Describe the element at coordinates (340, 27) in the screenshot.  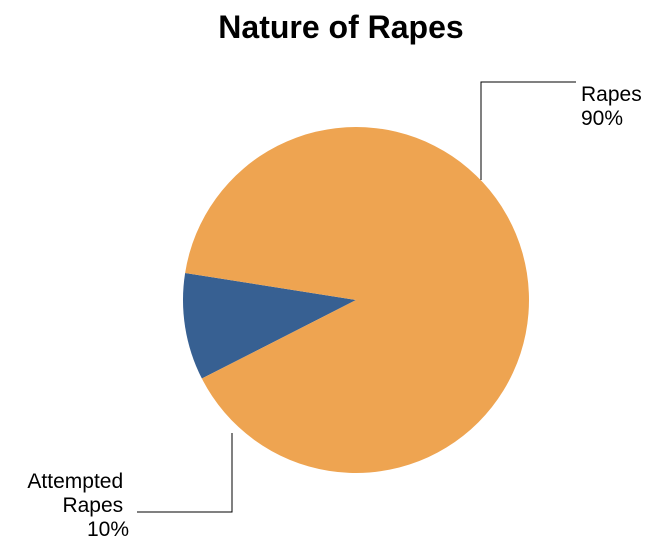
I see `chart-title: Nature of Rapes` at that location.